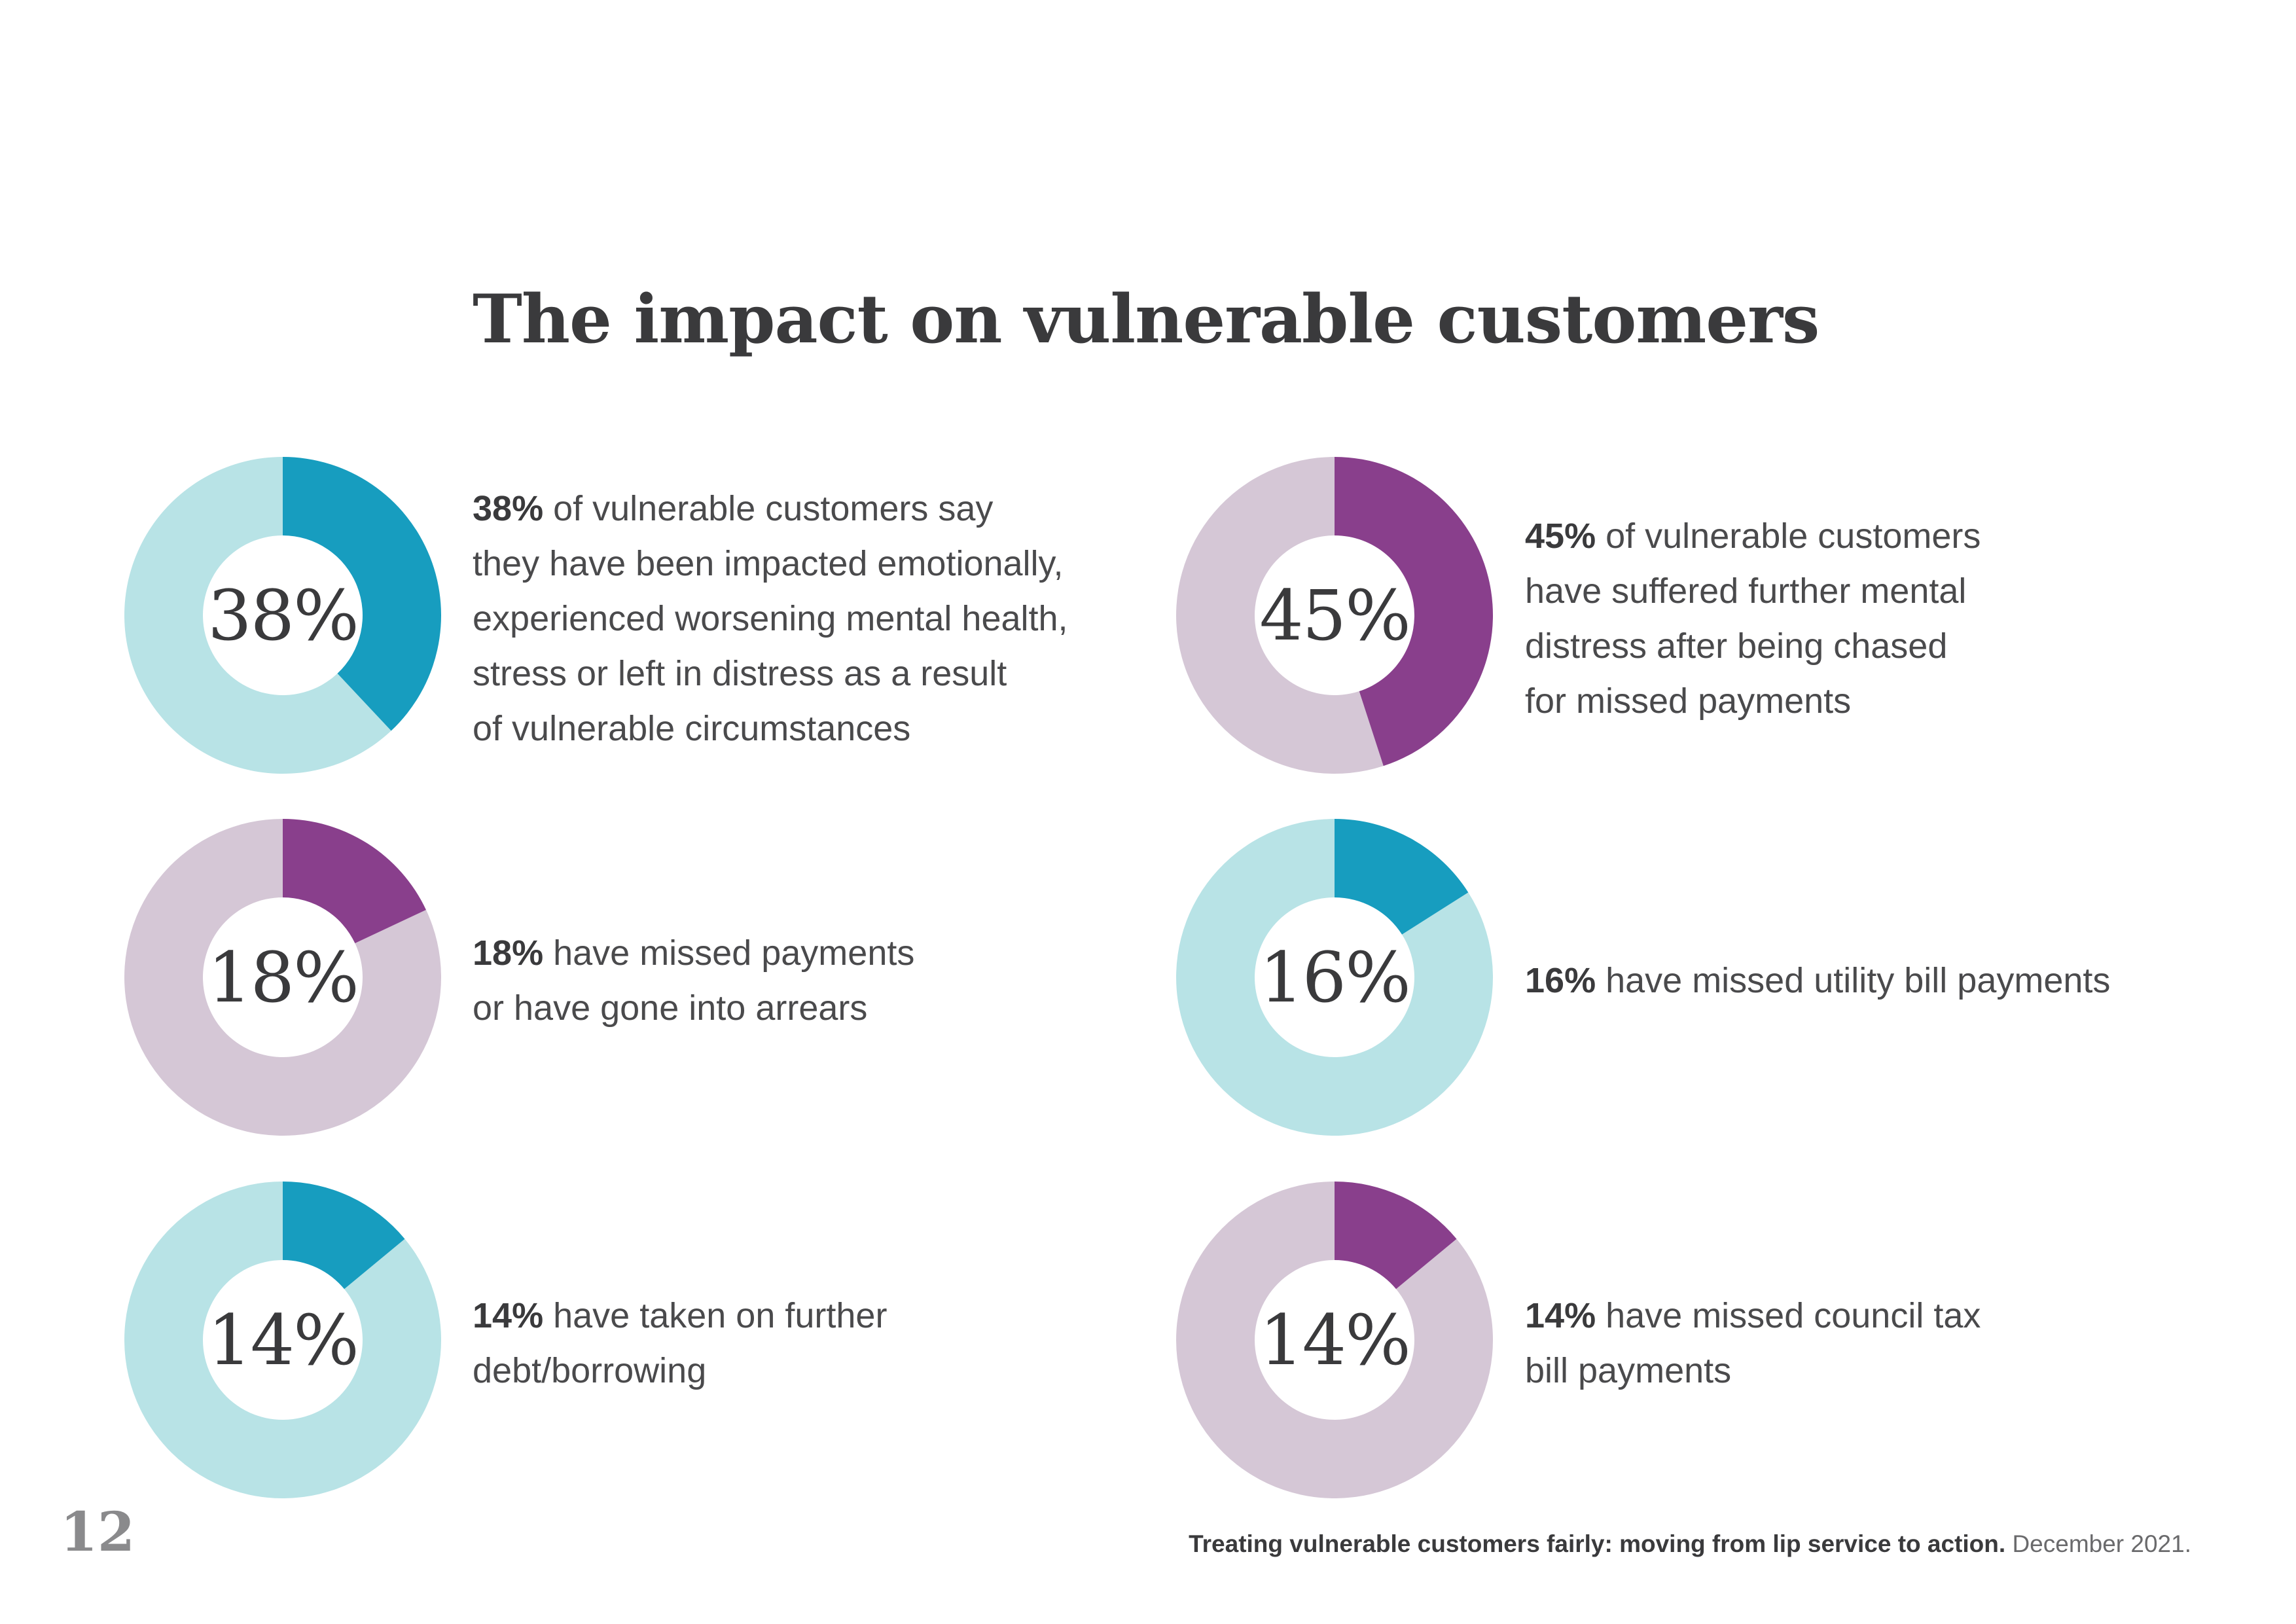 Image resolution: width=2296 pixels, height=1624 pixels. I want to click on stat-text-5-line-1: 14% have taken on further, so click(680, 1315).